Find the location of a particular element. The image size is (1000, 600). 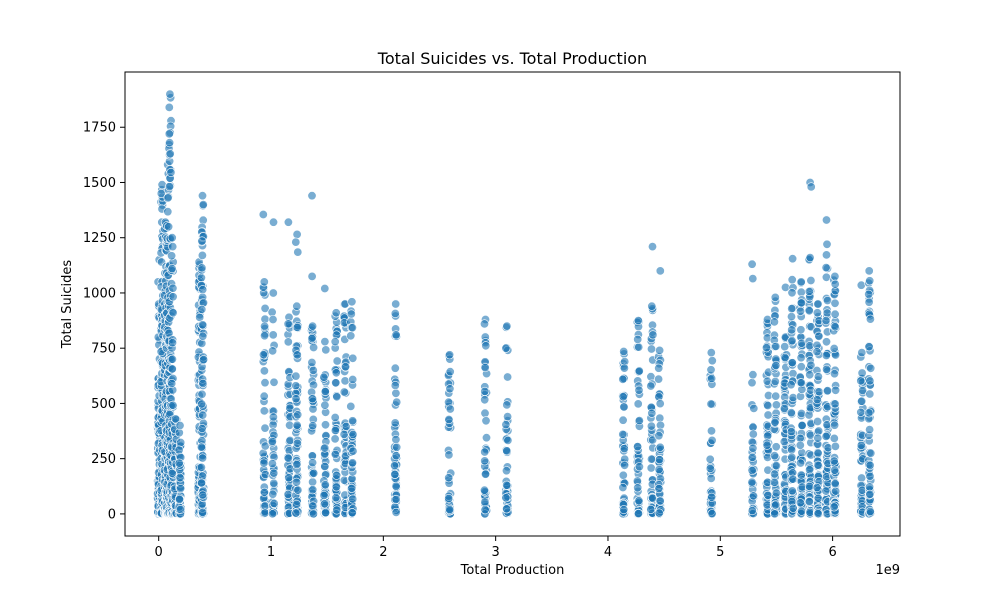

x-tick-label: 2 is located at coordinates (383, 552).